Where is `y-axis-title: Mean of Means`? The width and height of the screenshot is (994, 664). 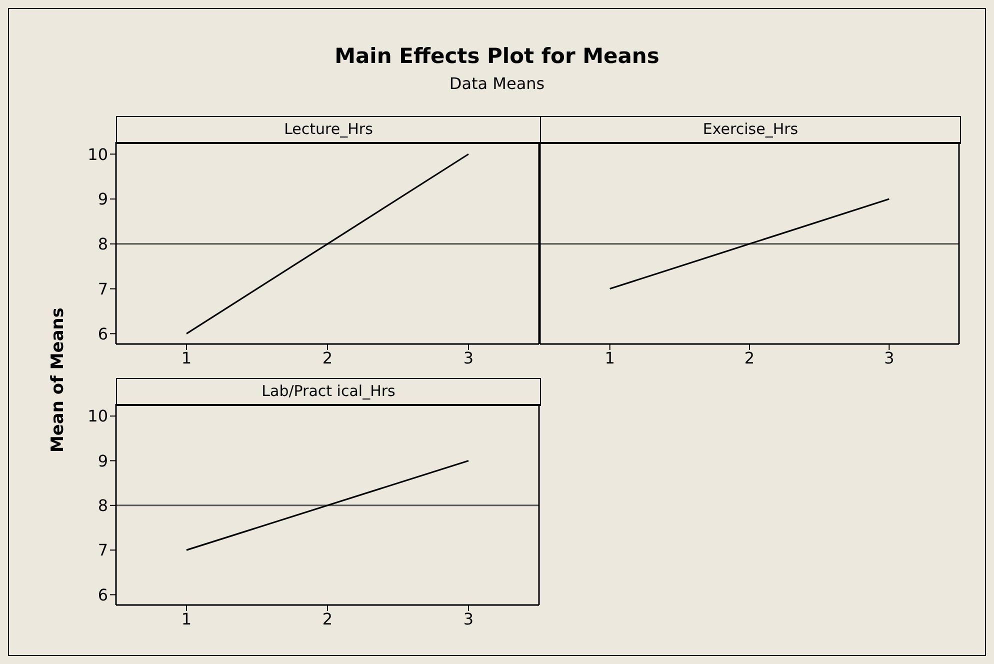
y-axis-title: Mean of Means is located at coordinates (58, 380).